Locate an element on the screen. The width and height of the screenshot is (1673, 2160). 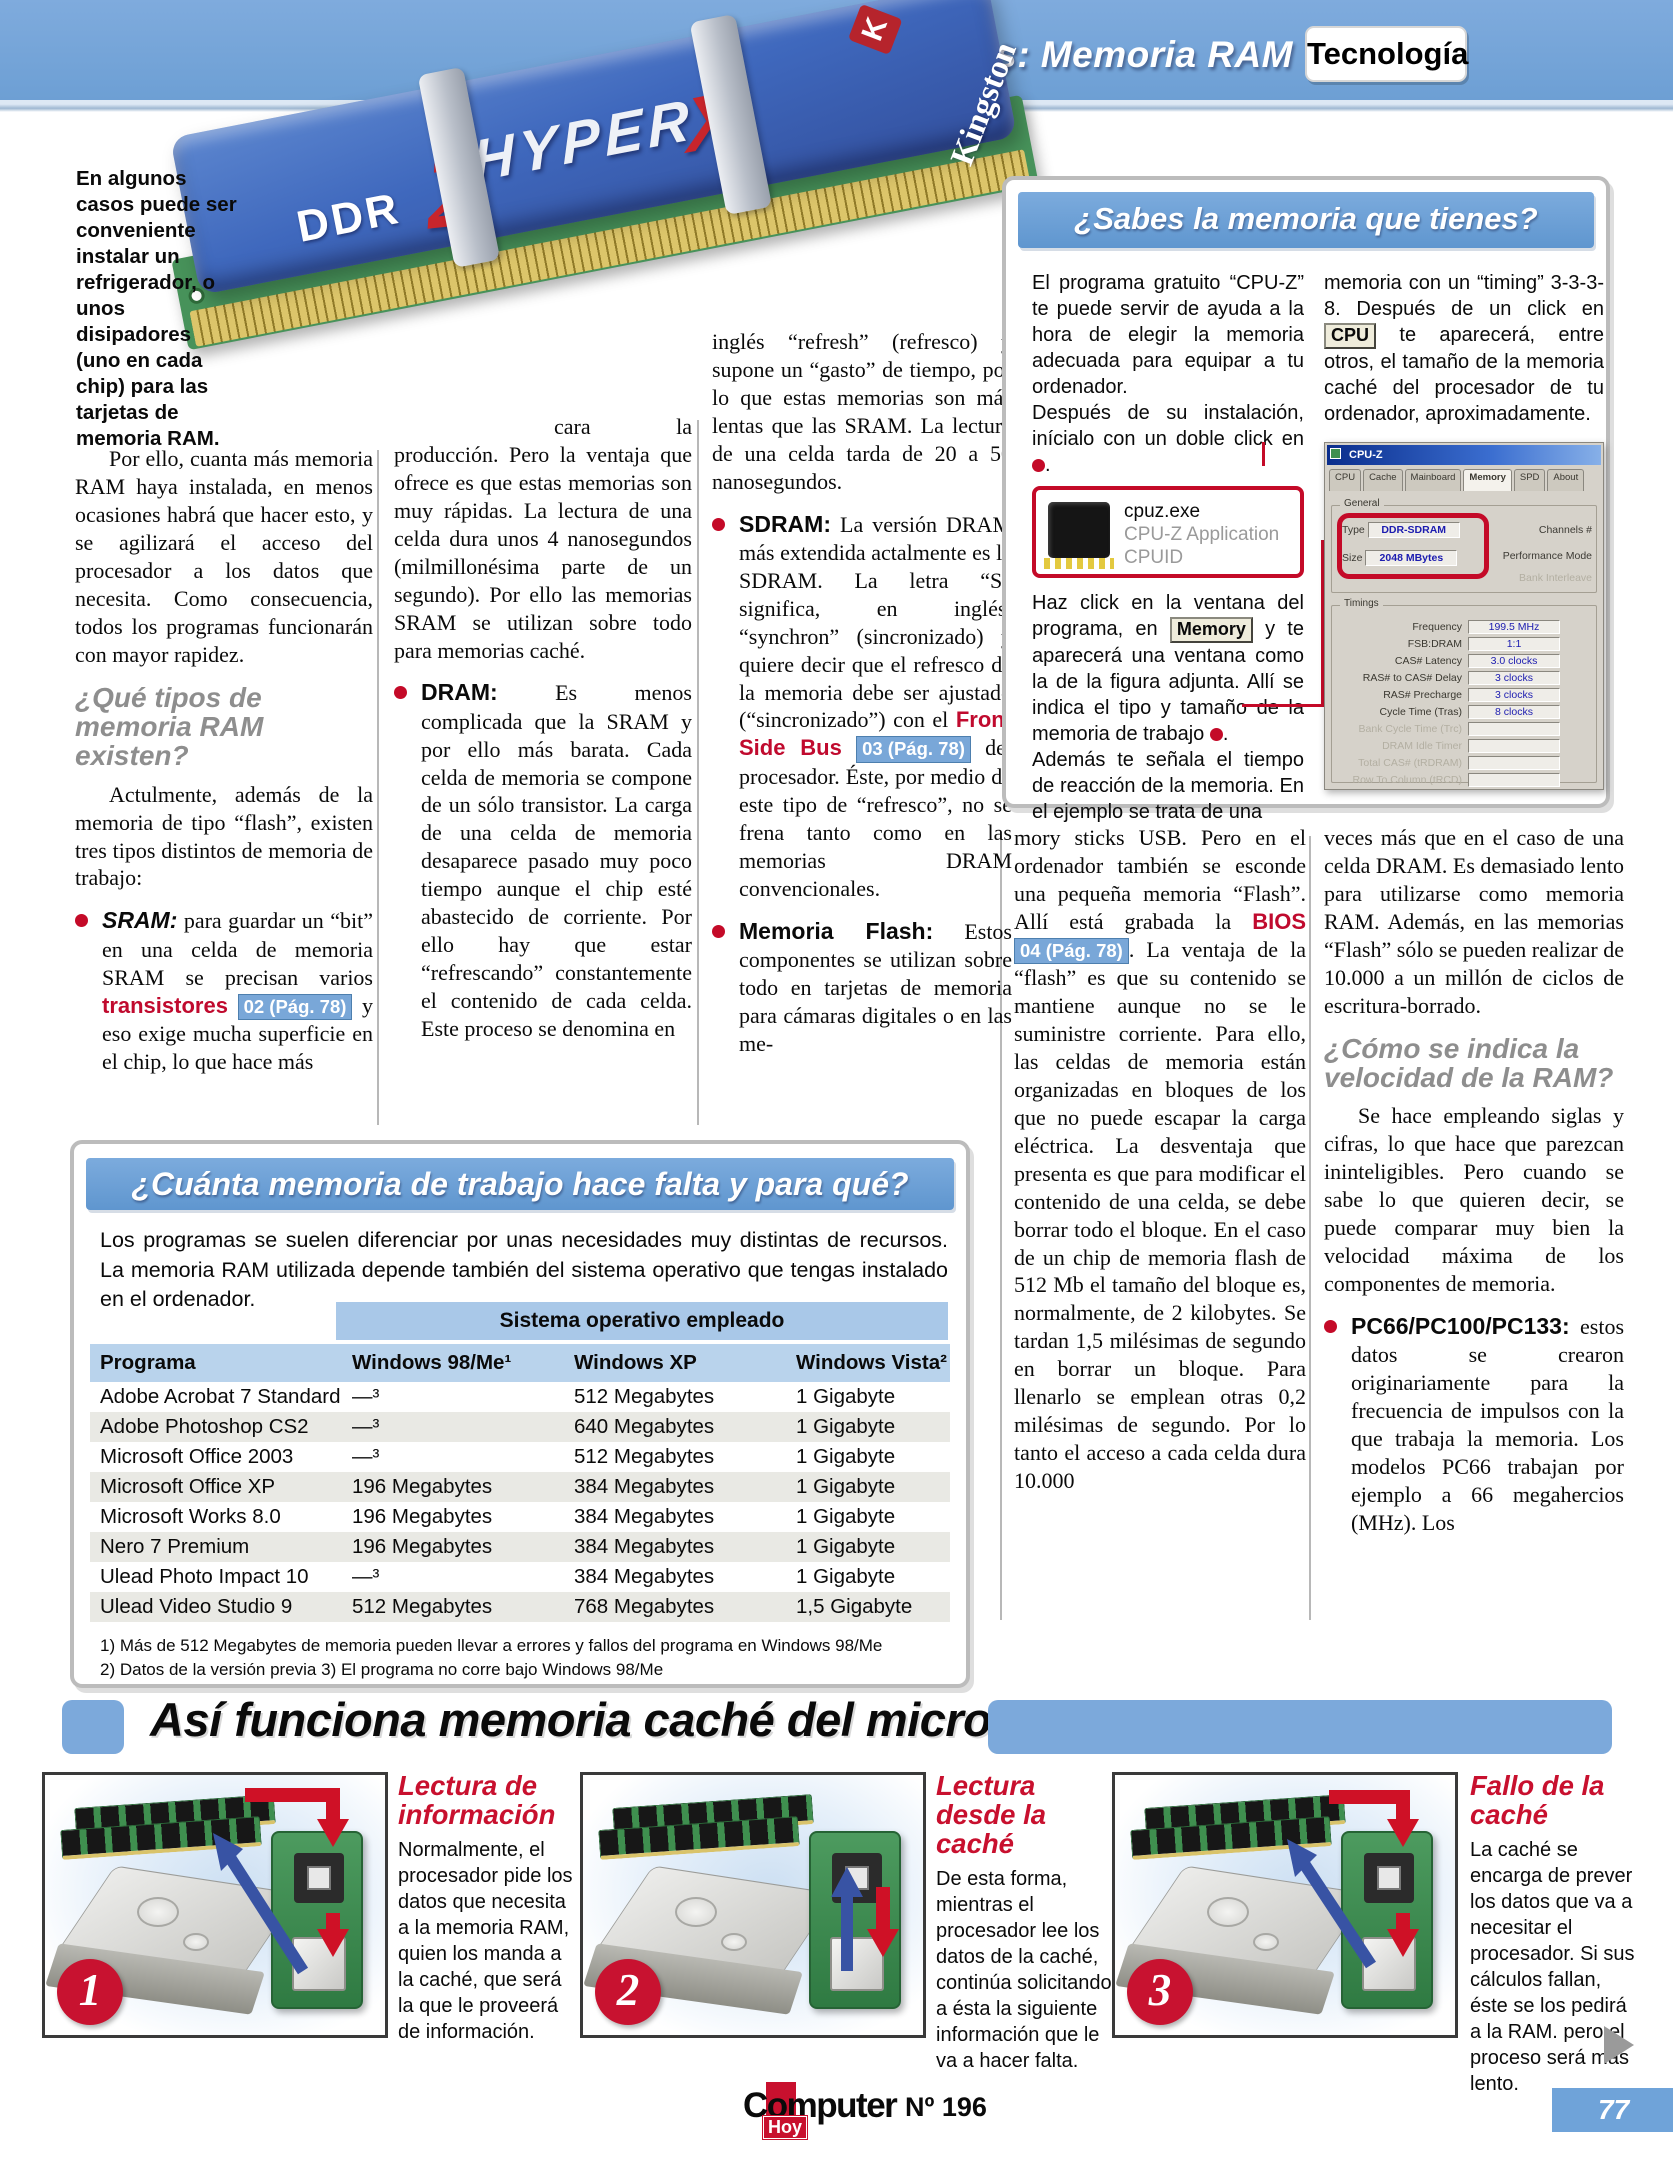
field-channels: Channels # is located at coordinates (1565, 530).